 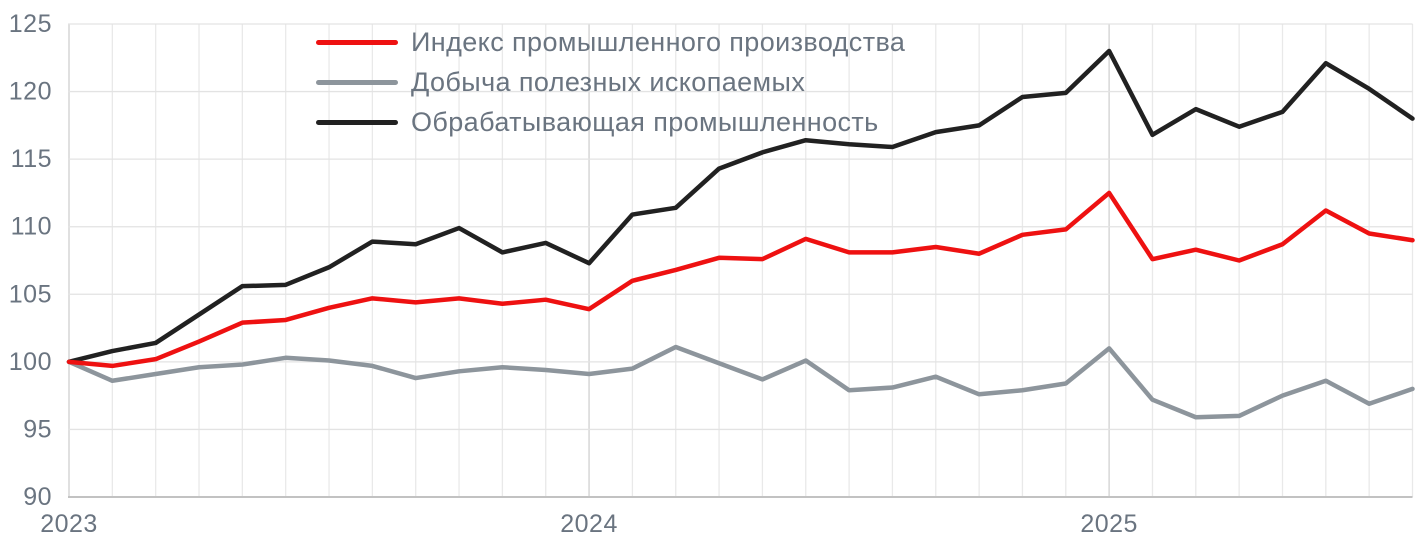 I want to click on y-tick-label: 115, so click(x=31, y=159).